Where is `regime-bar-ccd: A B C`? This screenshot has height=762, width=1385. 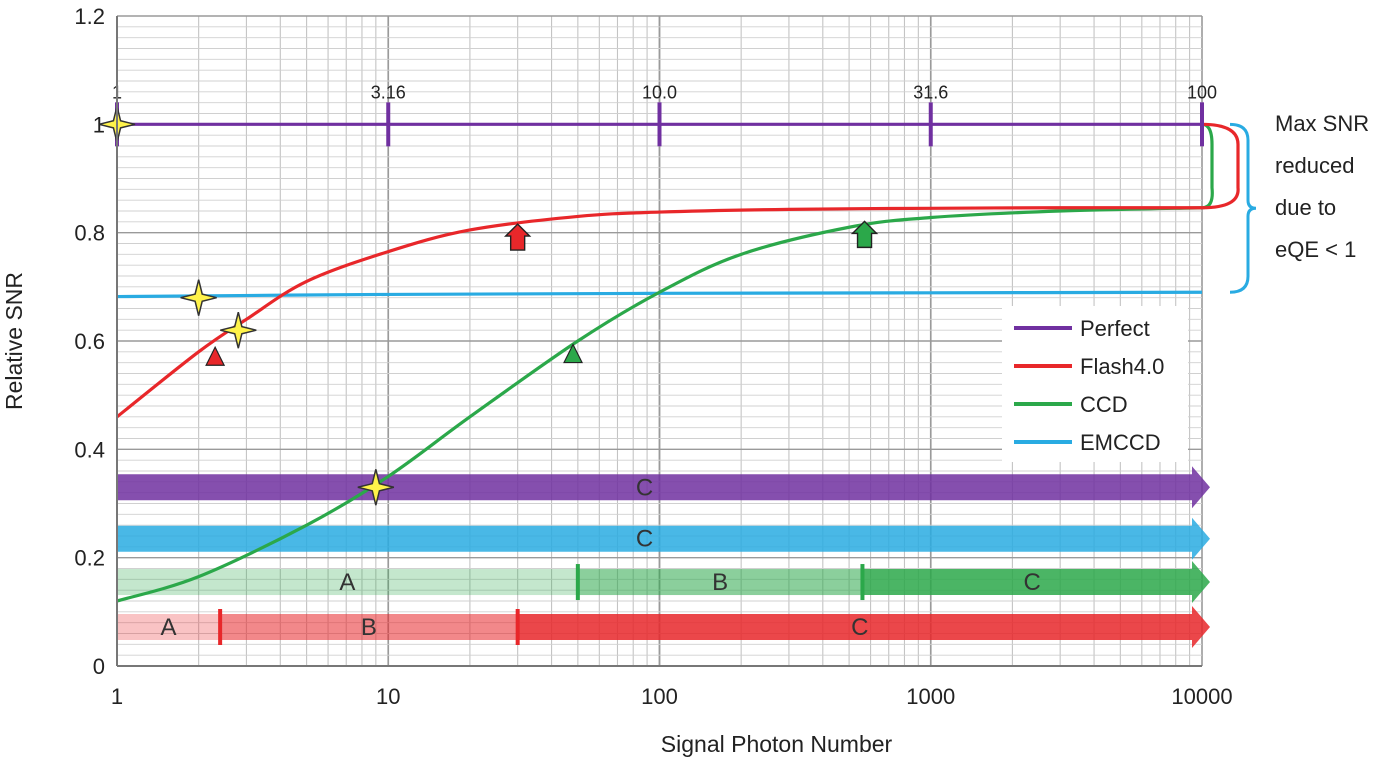 regime-bar-ccd: A B C is located at coordinates (663, 582).